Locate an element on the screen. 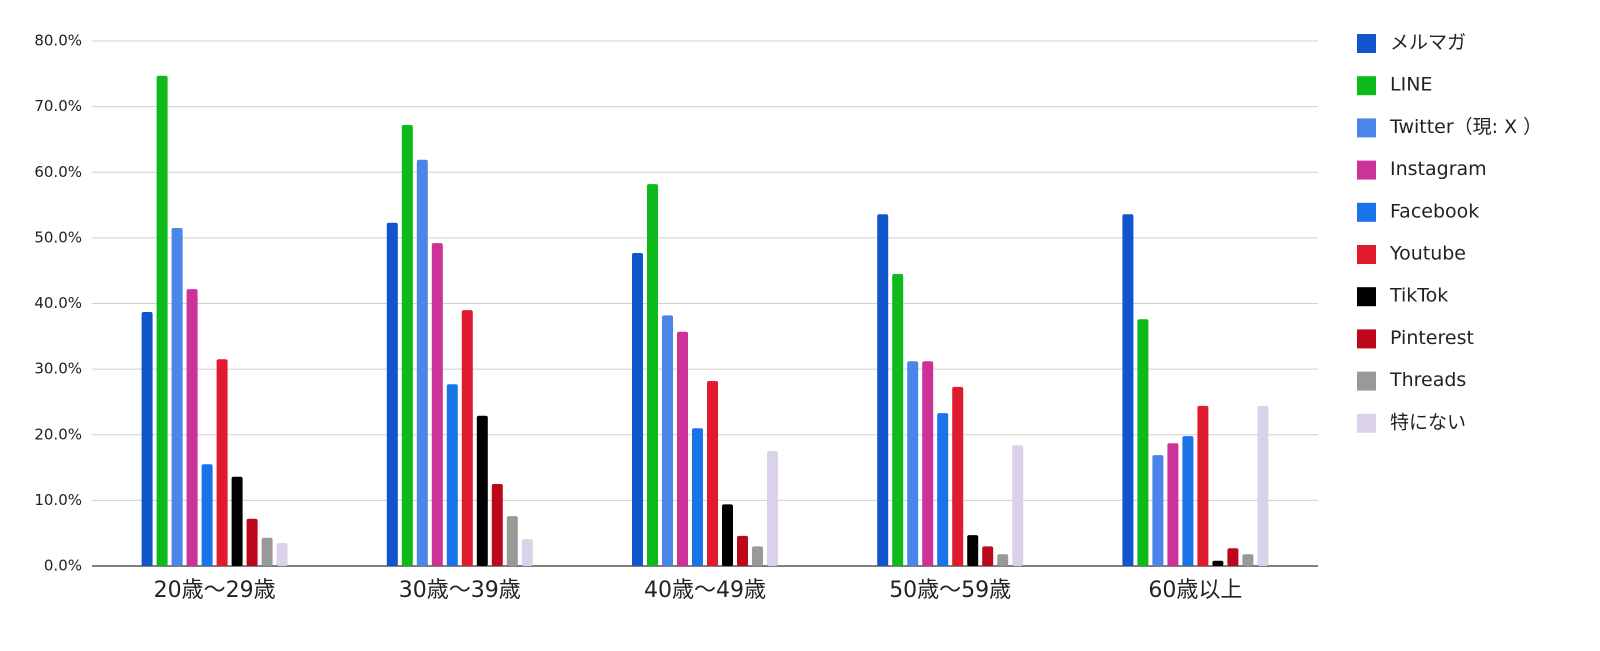 This screenshot has height=651, width=1600. x-tick-label: 30歳〜39歳 is located at coordinates (460, 590).